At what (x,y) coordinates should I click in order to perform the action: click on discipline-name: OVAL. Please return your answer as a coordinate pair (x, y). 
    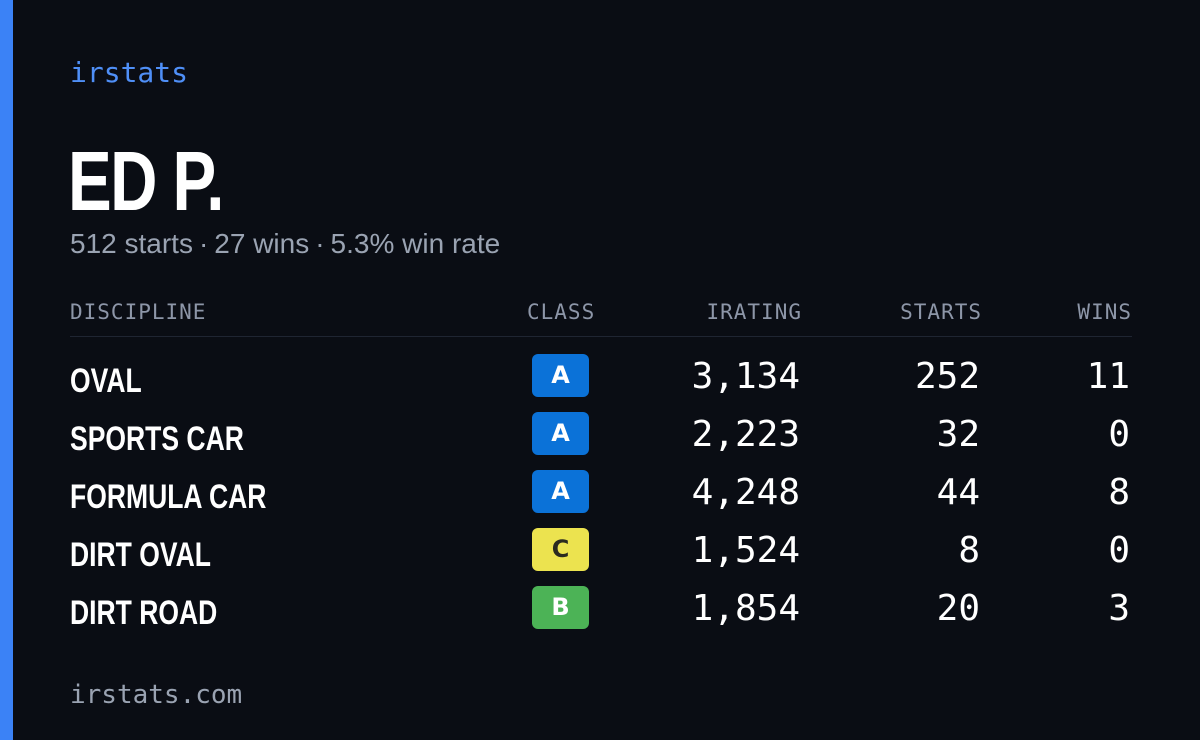
    Looking at the image, I should click on (106, 381).